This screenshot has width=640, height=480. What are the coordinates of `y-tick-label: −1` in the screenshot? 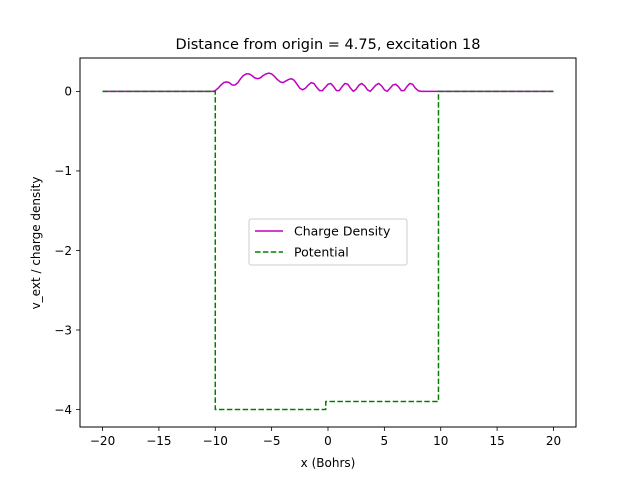 It's located at (63, 171).